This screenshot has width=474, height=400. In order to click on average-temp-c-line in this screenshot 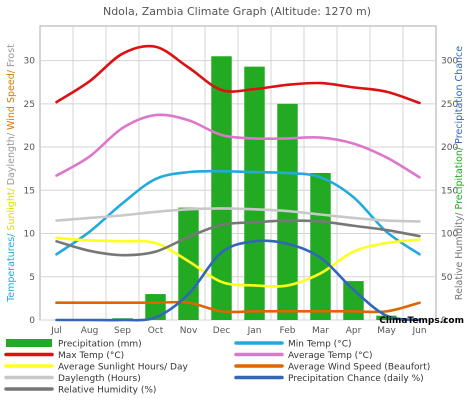, I will do `click(238, 146)`.